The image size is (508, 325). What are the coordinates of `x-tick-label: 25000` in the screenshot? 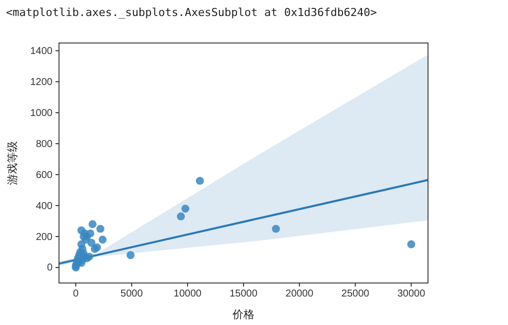 It's located at (355, 294).